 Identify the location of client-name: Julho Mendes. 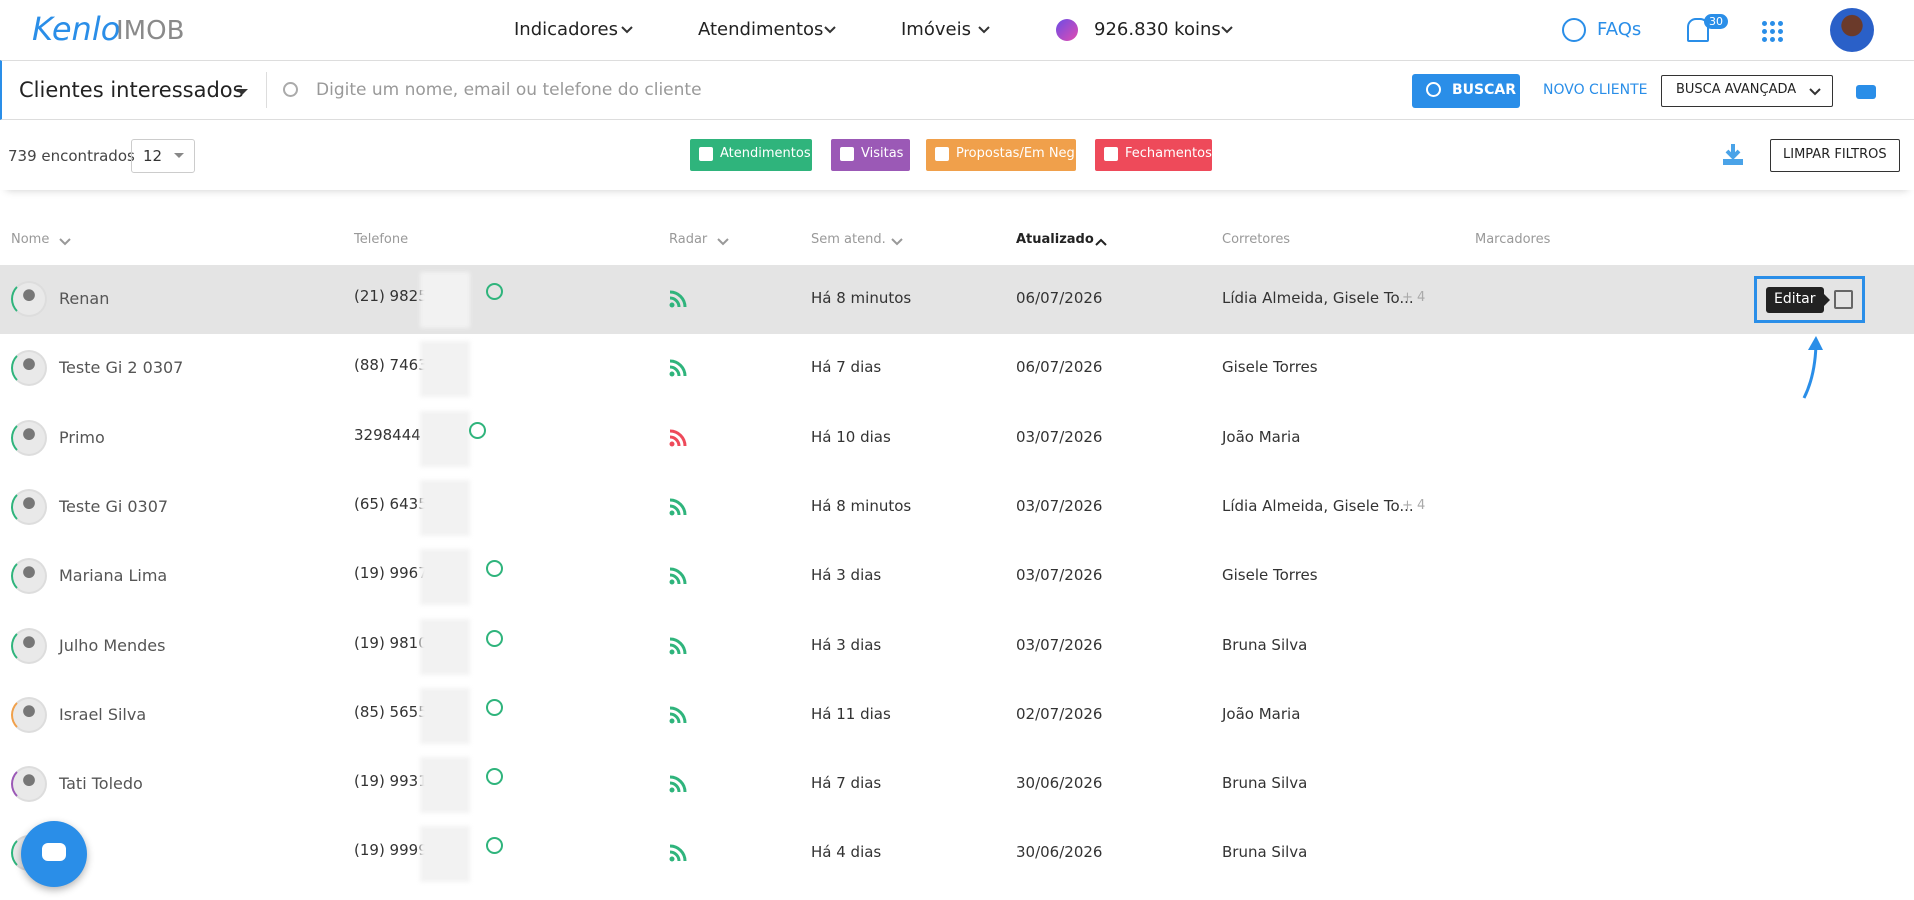
(112, 645).